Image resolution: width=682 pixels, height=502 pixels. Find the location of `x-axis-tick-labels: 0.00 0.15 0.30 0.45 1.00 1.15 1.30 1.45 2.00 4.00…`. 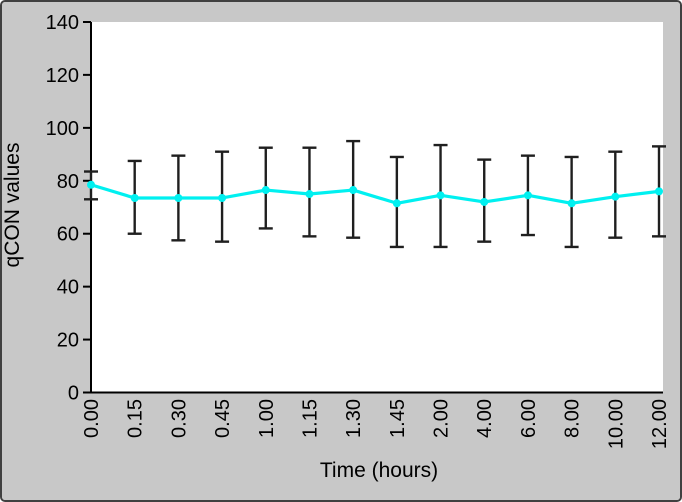

x-axis-tick-labels: 0.00 0.15 0.30 0.45 1.00 1.15 1.30 1.45 2.00 4.00… is located at coordinates (376, 424).